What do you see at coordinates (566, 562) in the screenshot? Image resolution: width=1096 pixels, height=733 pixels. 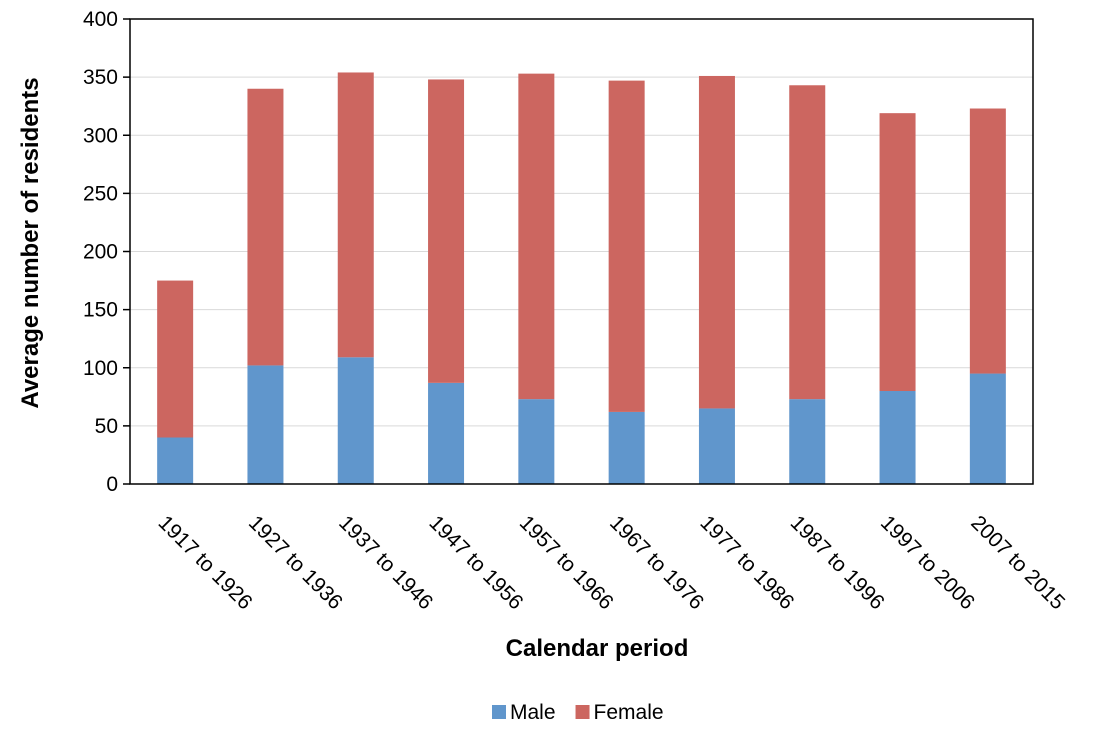 I see `x-tick-label: 1957 to 1966` at bounding box center [566, 562].